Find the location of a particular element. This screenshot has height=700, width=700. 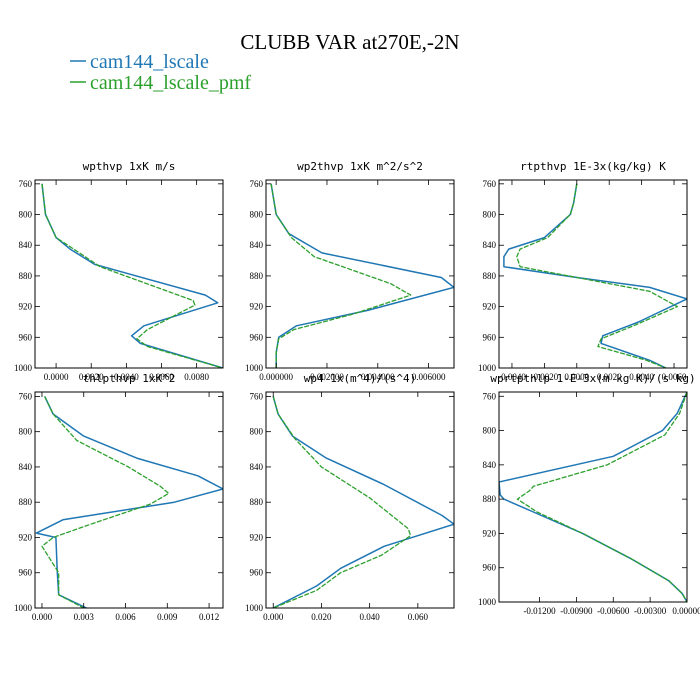

legend: cam144_lscale cam144_lscale_pmf is located at coordinates (160, 72).